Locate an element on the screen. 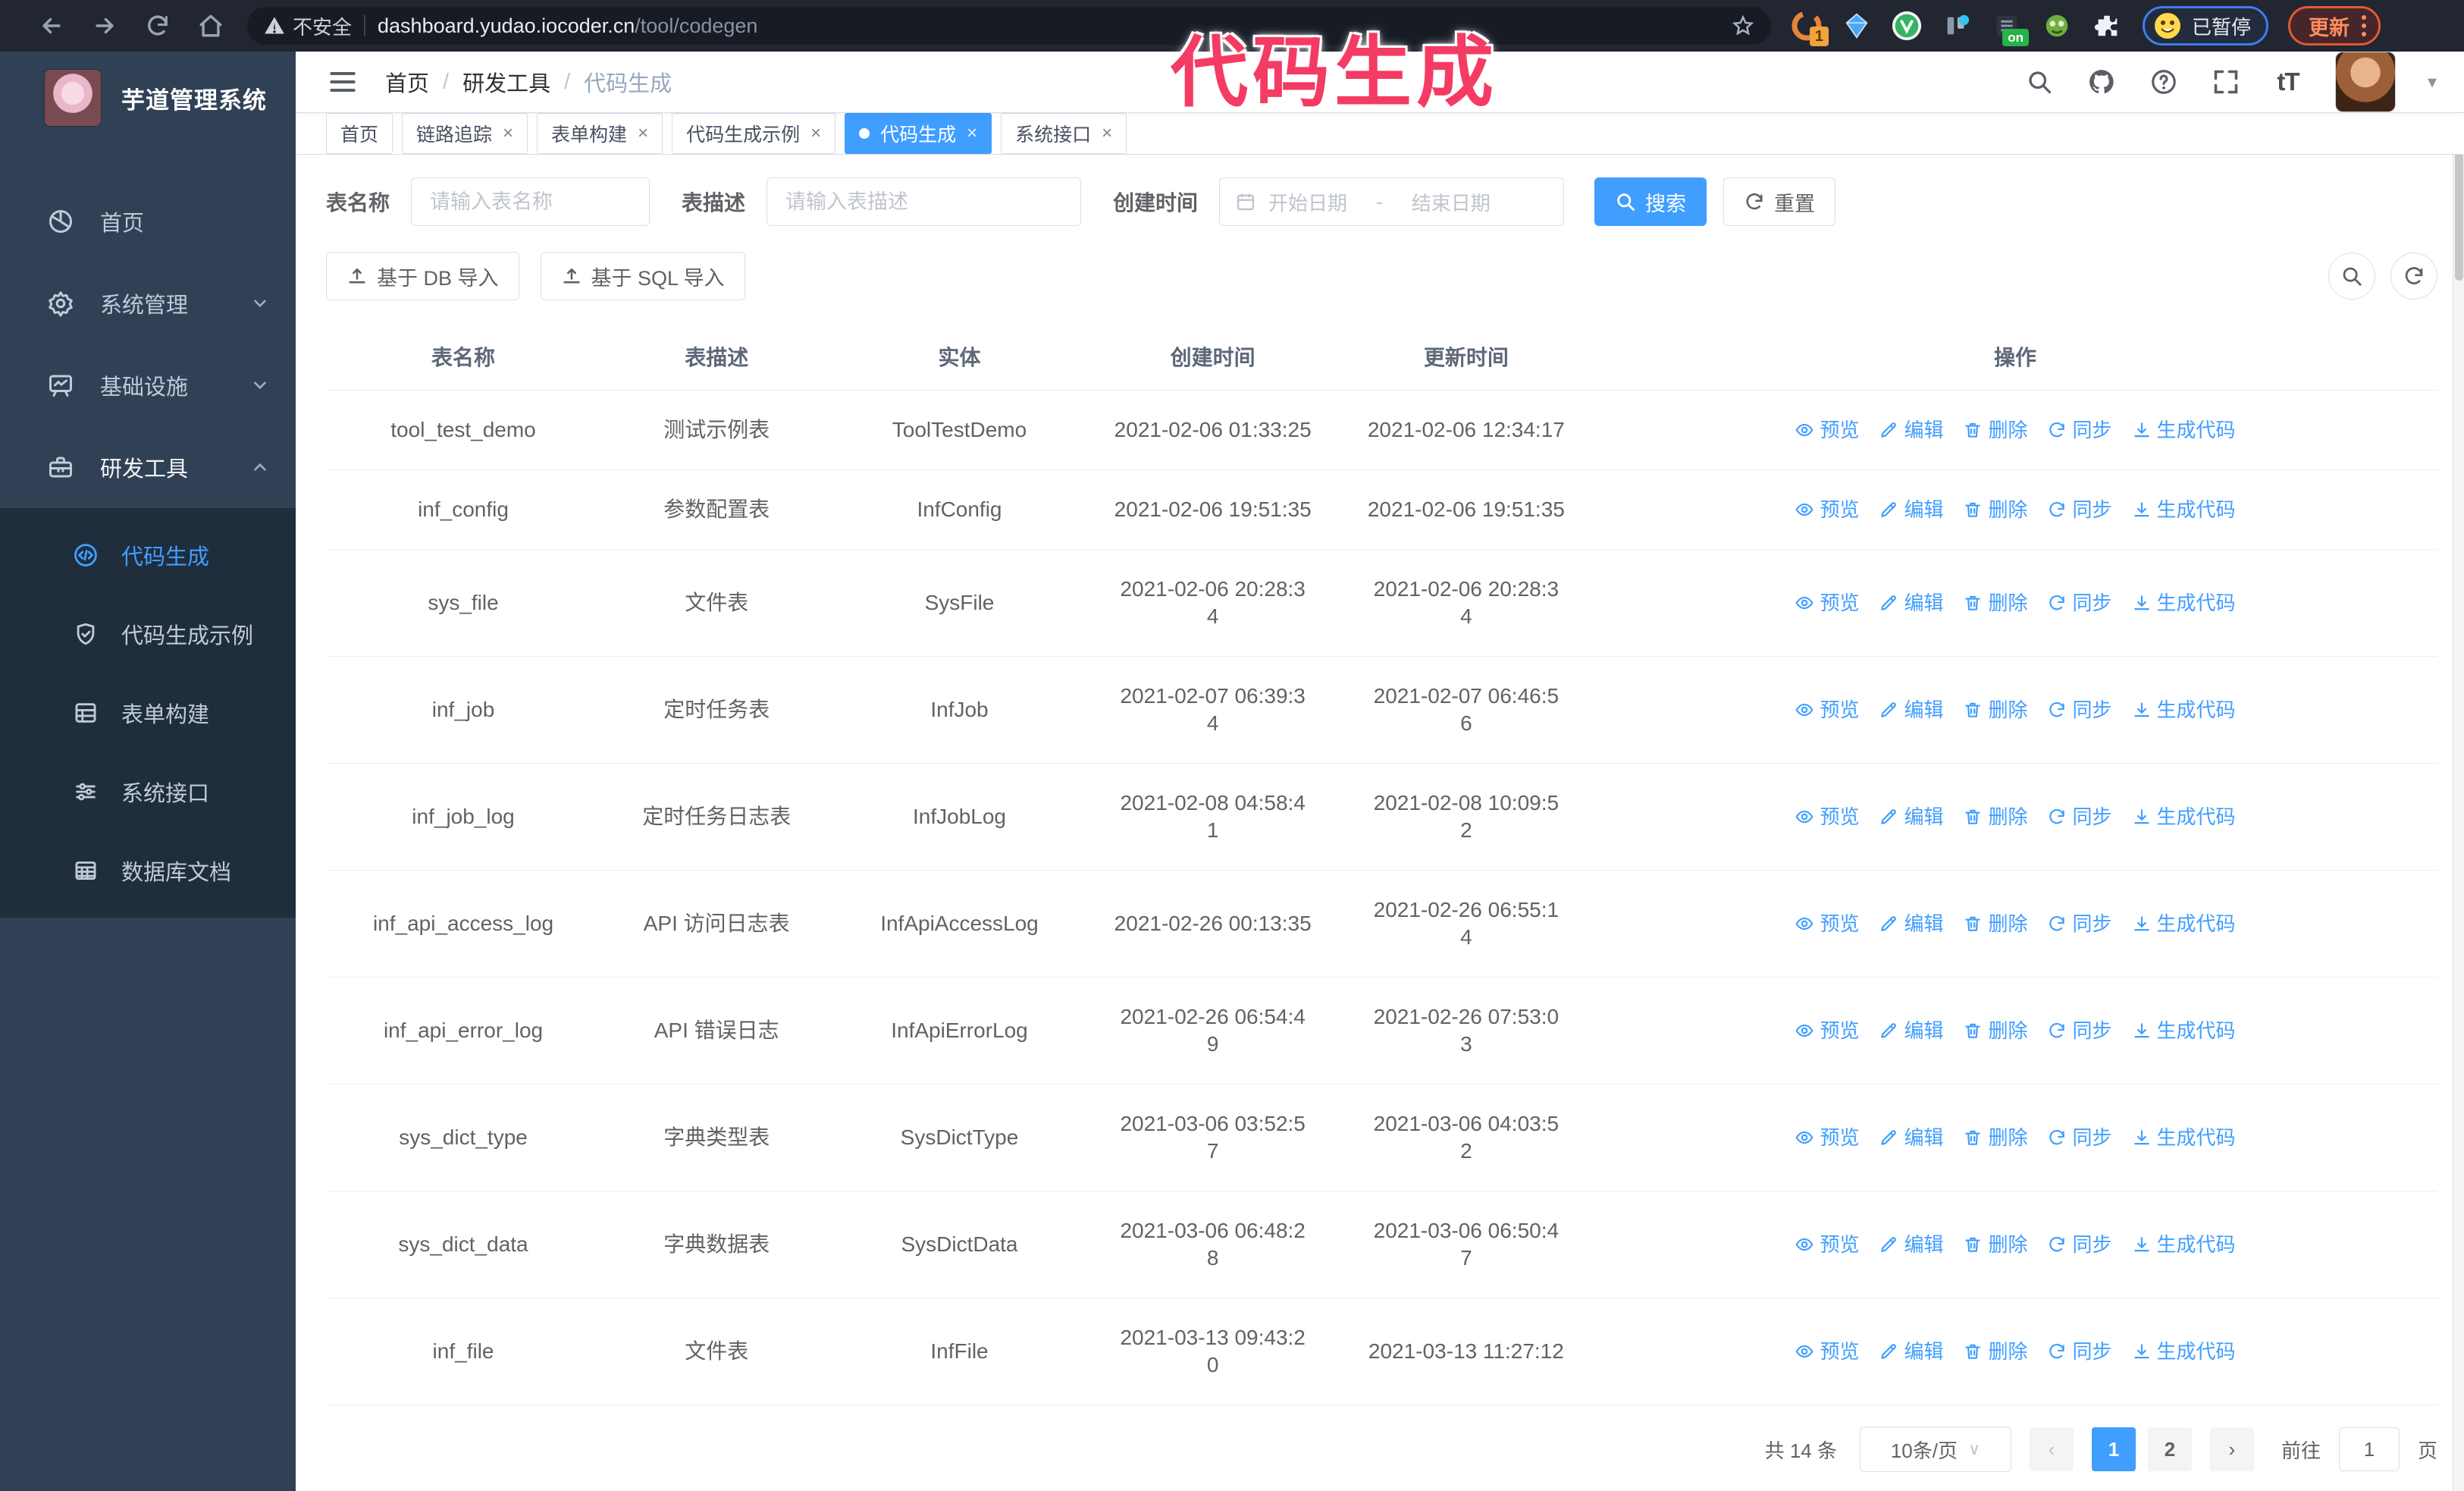 The image size is (2464, 1491). sidebar-submenu-item: 数据库文档 is located at coordinates (148, 870).